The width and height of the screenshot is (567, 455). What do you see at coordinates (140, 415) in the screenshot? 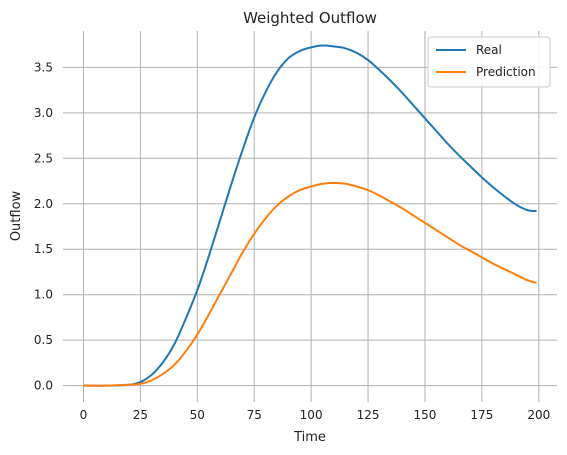
I see `x-tick-label: 25` at bounding box center [140, 415].